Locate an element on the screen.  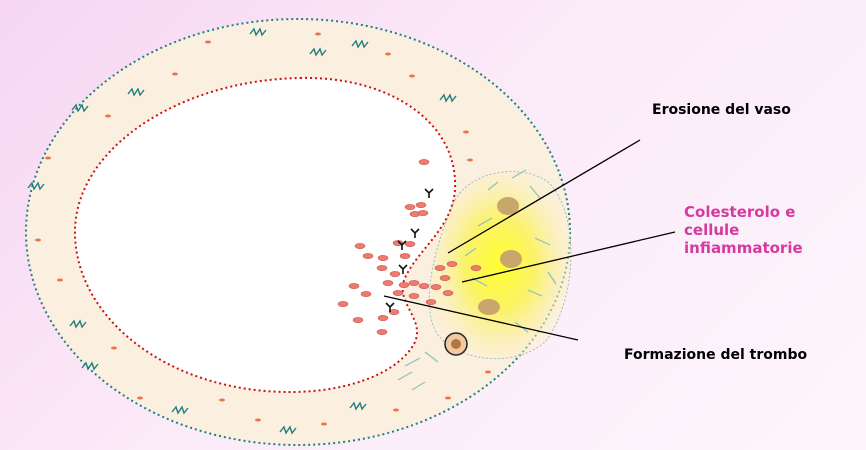
cholesterol-label-text: Colesterolo e cellule infiammatorie is located at coordinates (743, 230).